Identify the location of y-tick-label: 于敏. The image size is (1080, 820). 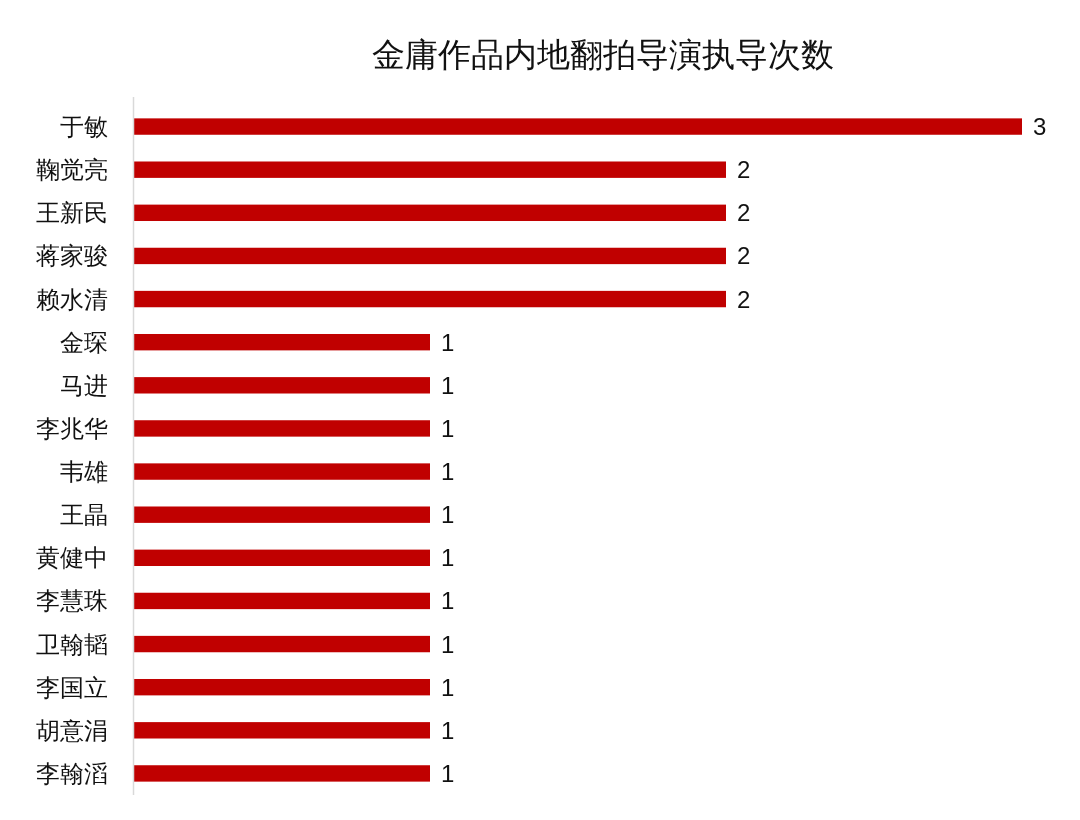
(84, 127).